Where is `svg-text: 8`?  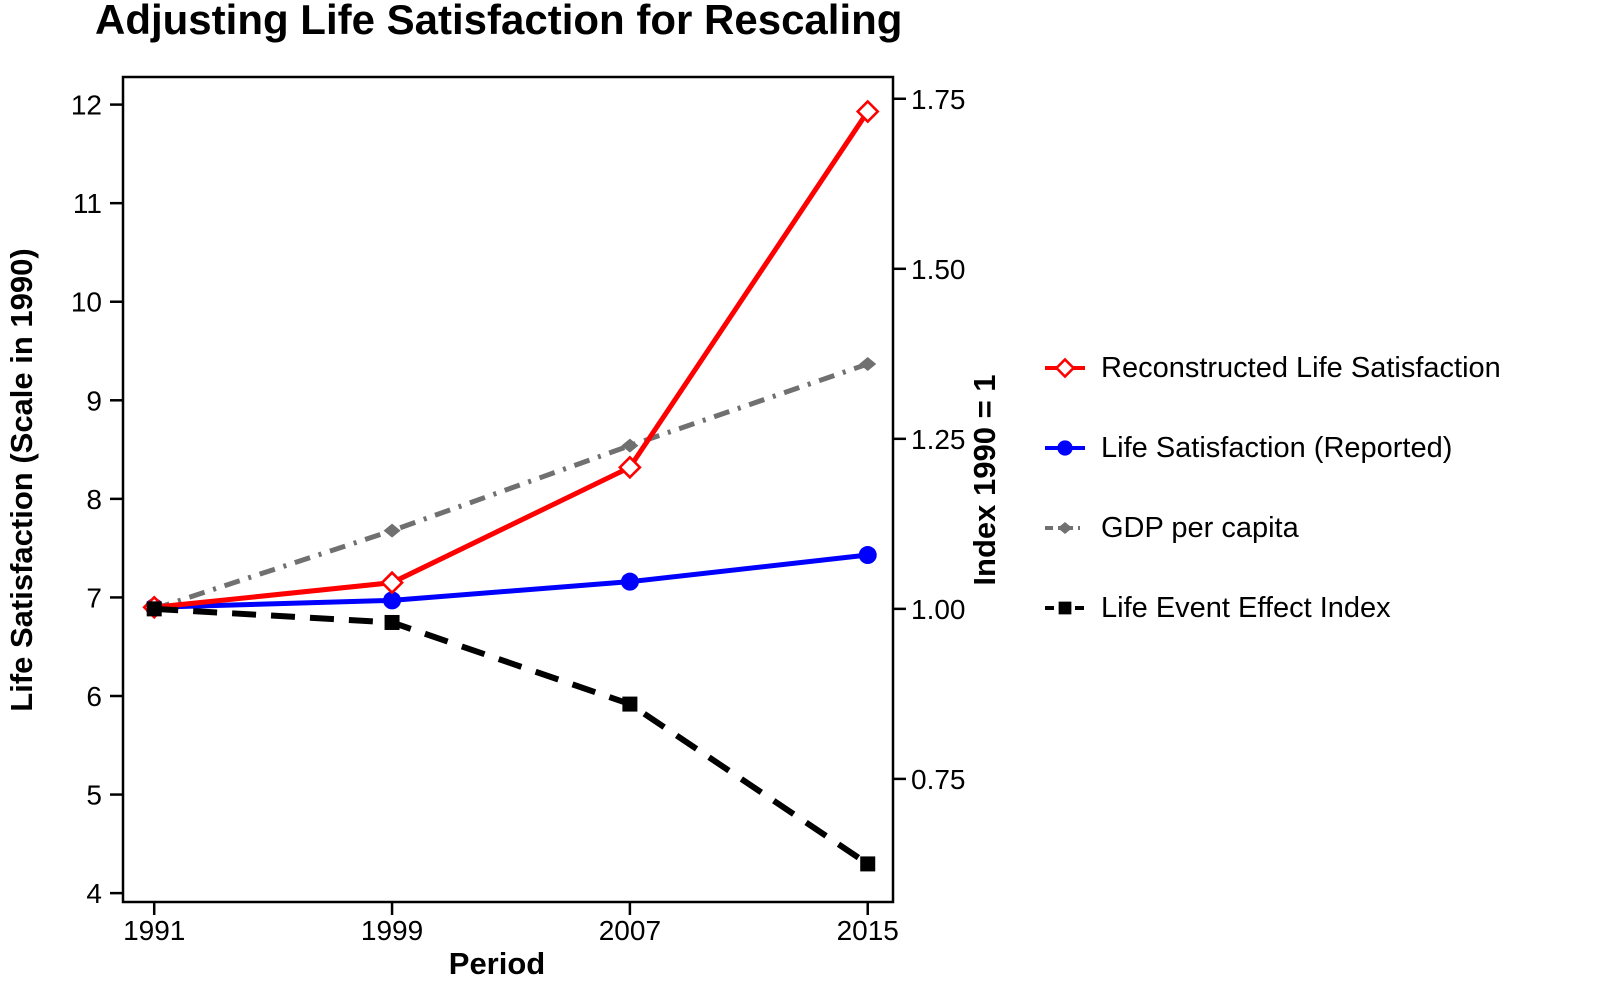 svg-text: 8 is located at coordinates (94, 499).